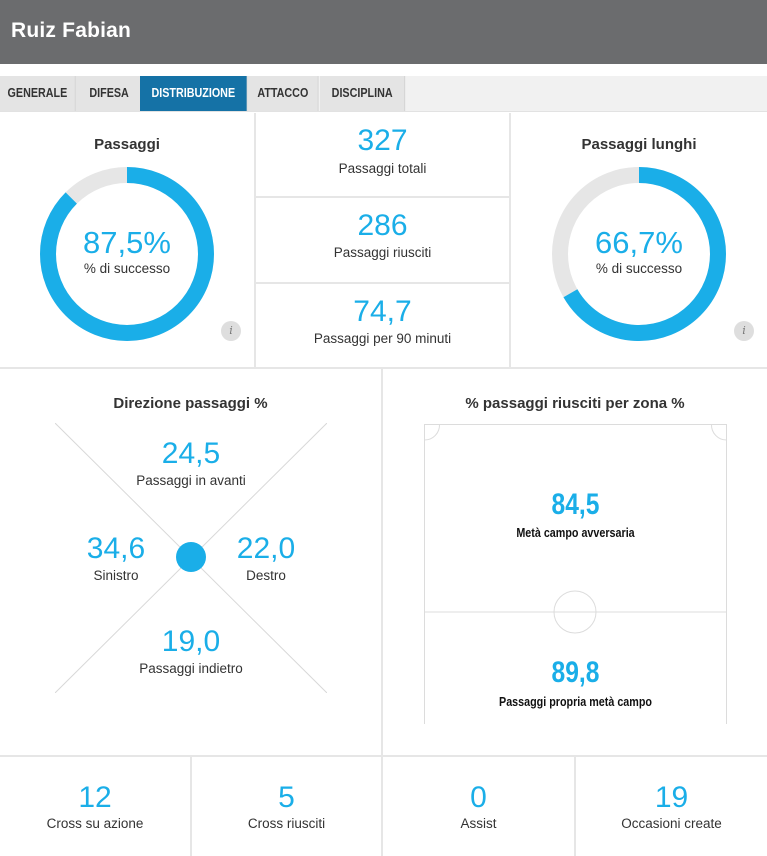 The width and height of the screenshot is (767, 856). I want to click on passaggi-90-label: Passaggi per 90 minuti, so click(382, 338).